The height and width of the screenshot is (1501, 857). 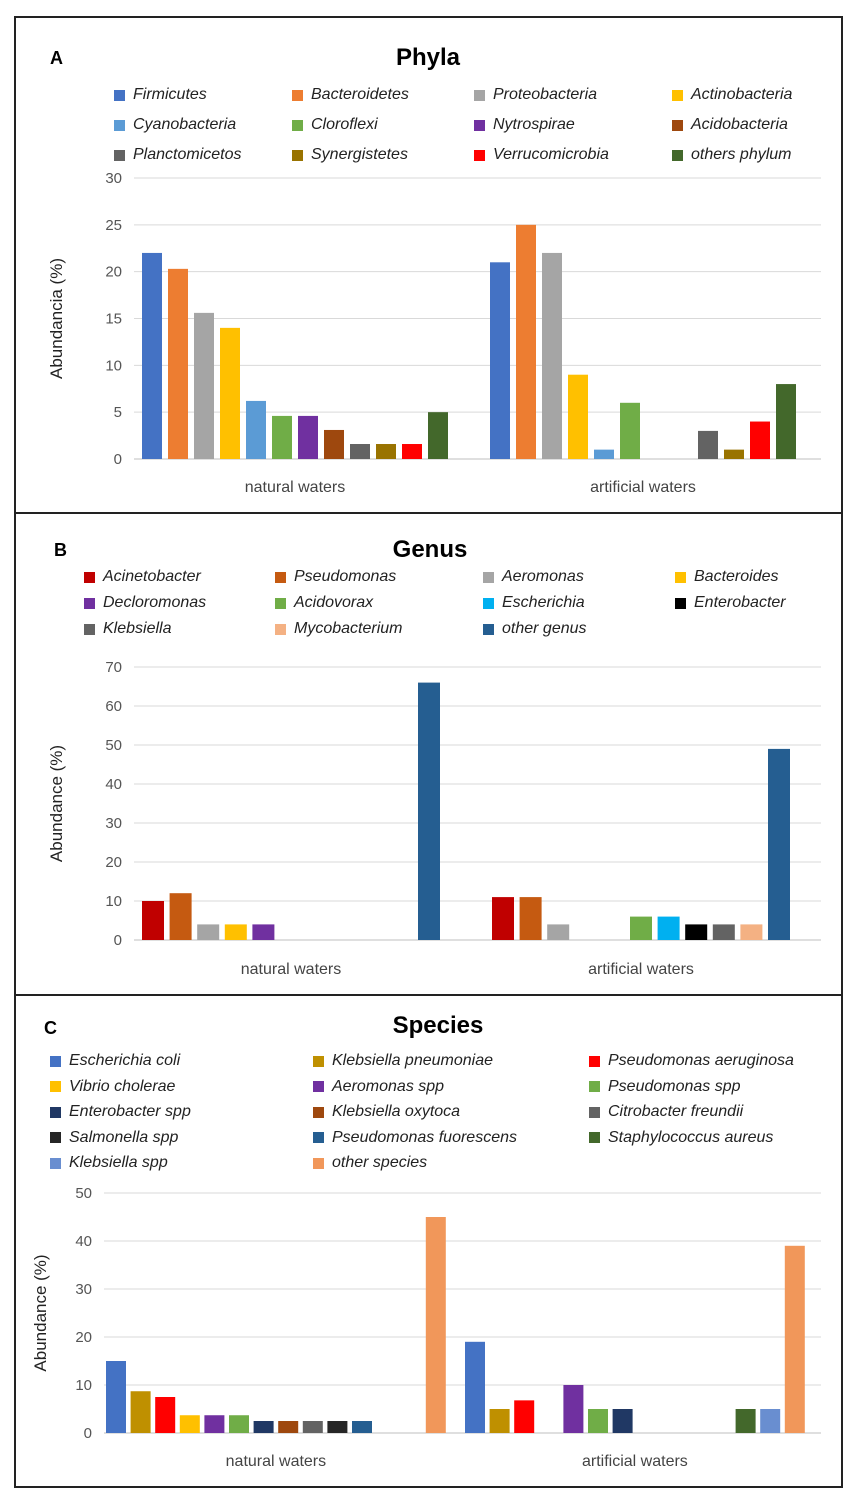 What do you see at coordinates (83, 1193) in the screenshot?
I see `y-tick-label: 50` at bounding box center [83, 1193].